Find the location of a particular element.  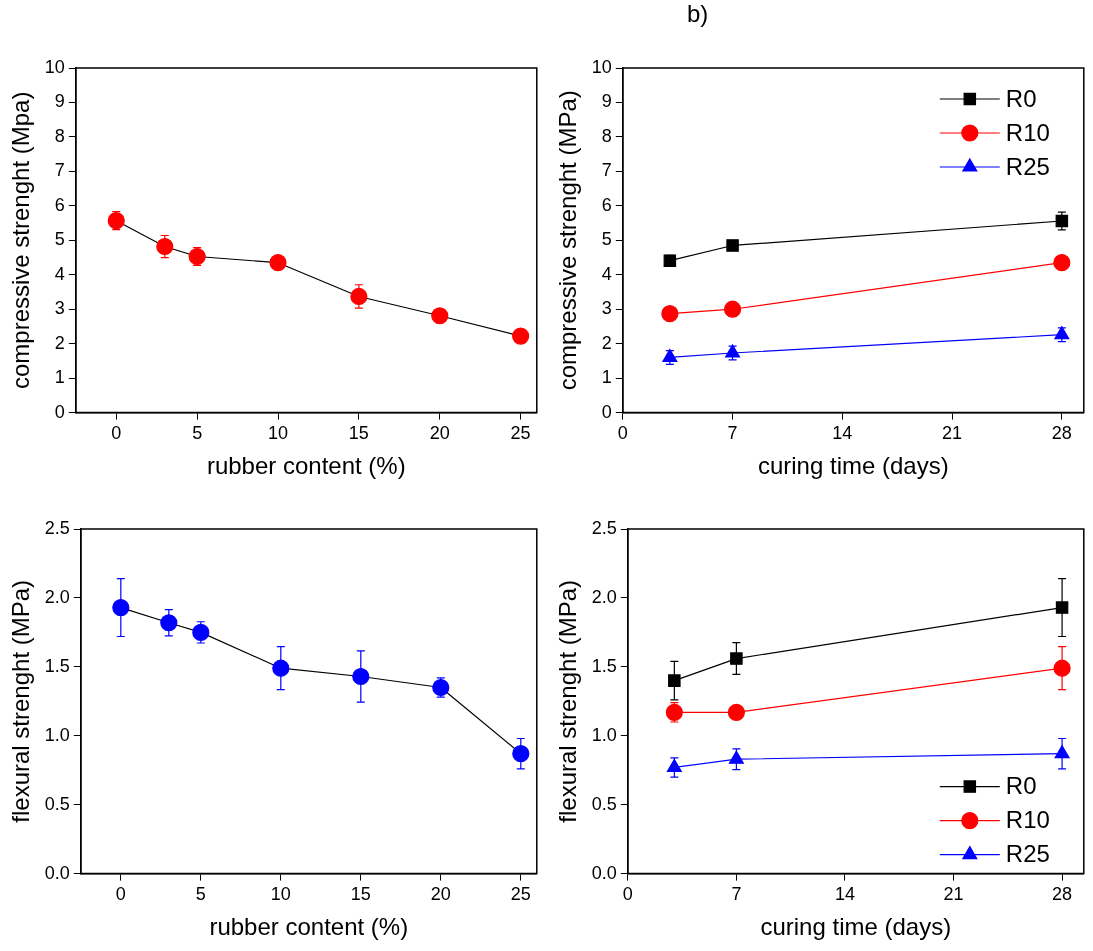

y-axis-title: compressive strenght (Mpa) is located at coordinates (21, 240).